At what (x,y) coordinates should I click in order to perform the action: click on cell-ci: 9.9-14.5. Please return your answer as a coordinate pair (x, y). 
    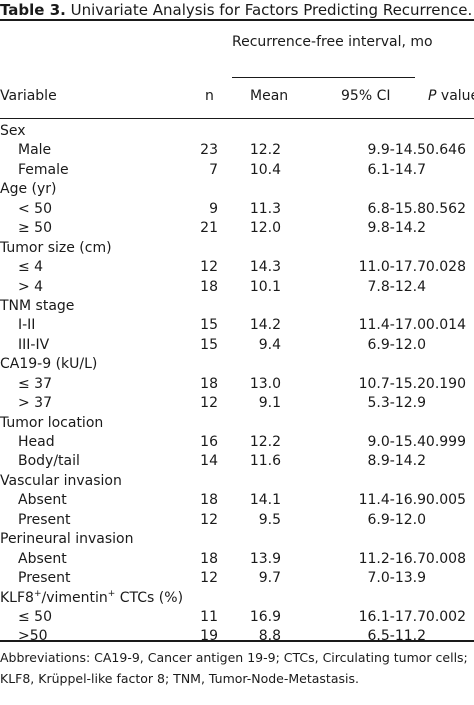
    Looking at the image, I should click on (397, 150).